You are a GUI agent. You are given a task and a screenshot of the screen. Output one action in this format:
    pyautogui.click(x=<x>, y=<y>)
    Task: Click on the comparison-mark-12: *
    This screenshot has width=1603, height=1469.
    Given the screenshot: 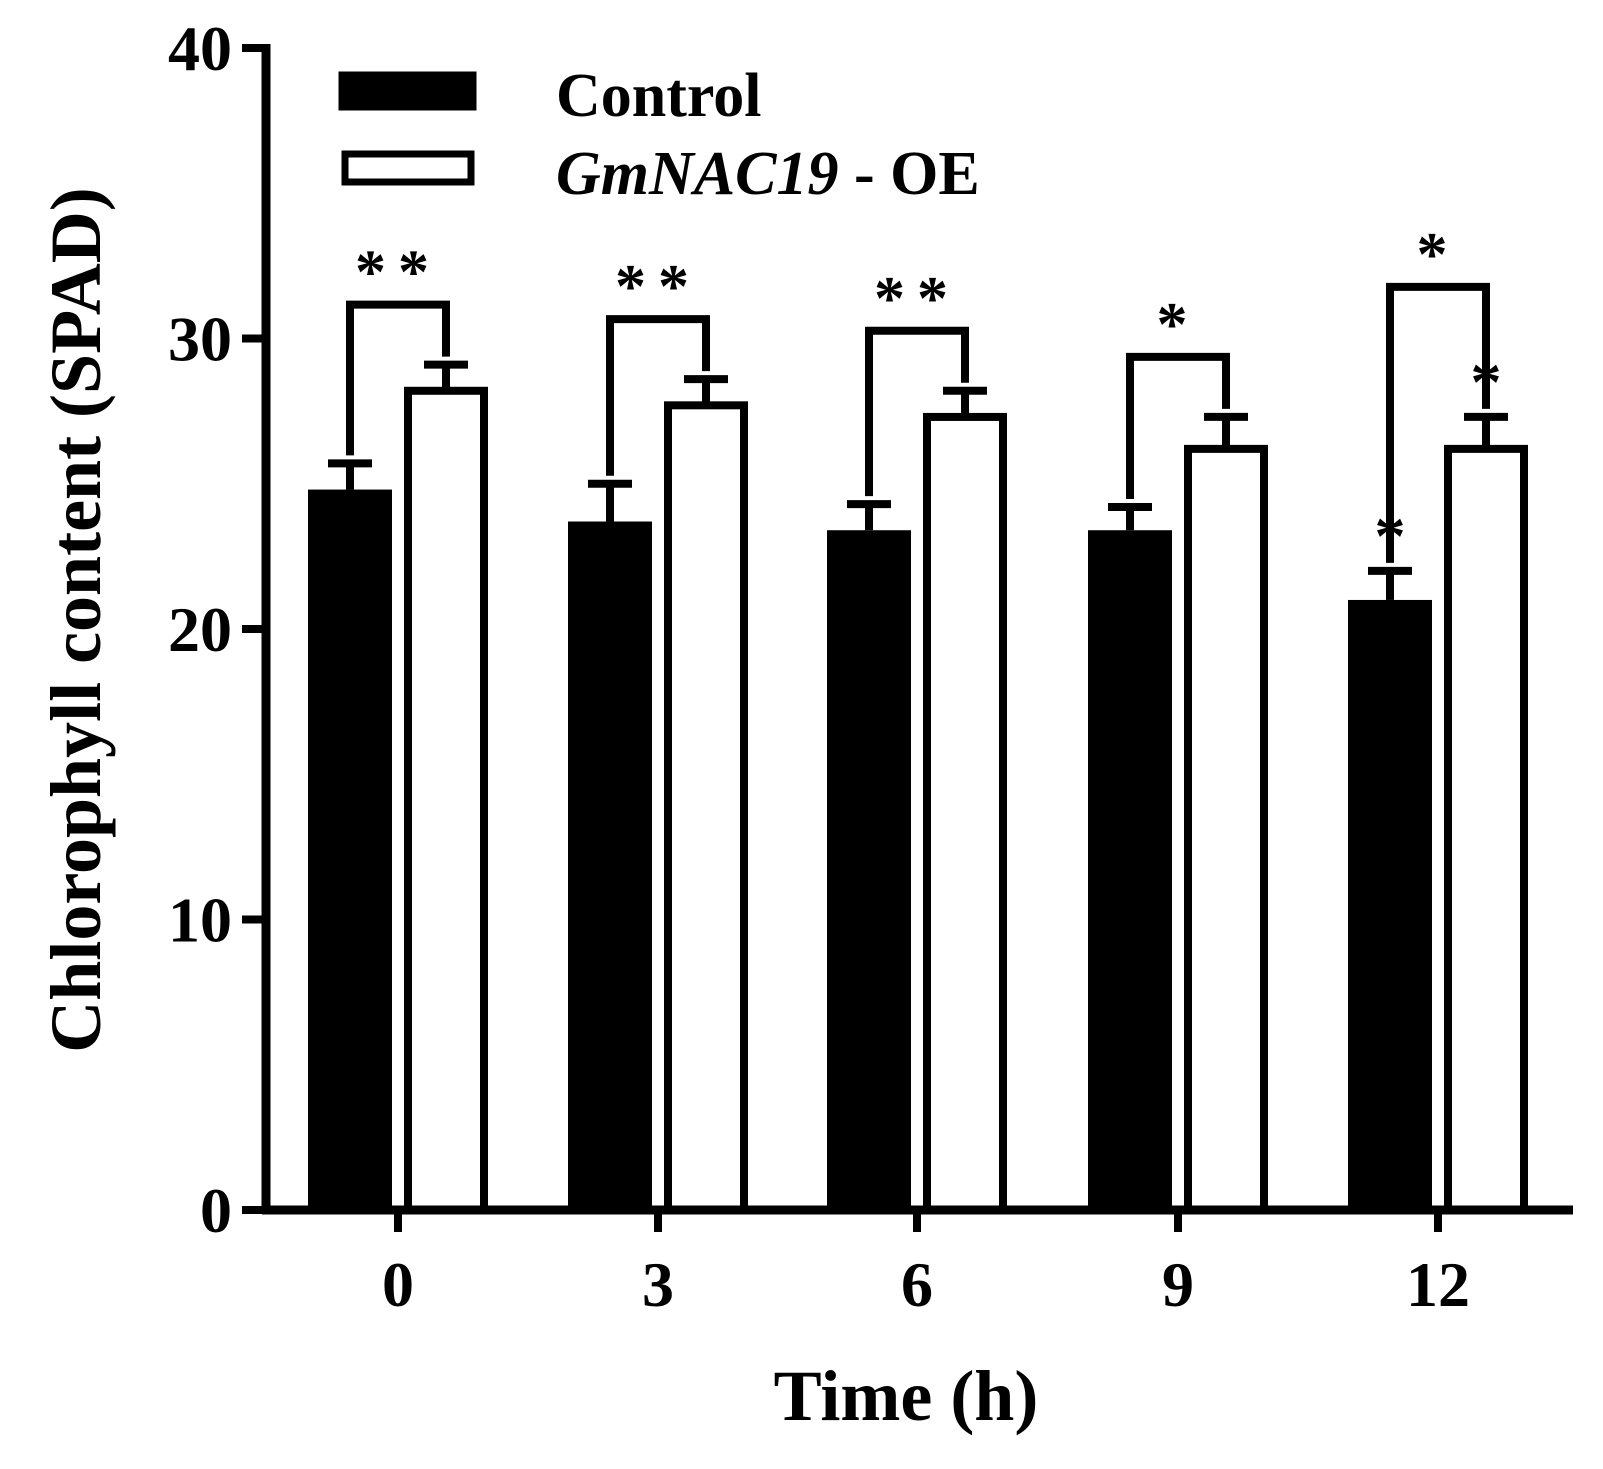 What is the action you would take?
    pyautogui.click(x=1438, y=255)
    